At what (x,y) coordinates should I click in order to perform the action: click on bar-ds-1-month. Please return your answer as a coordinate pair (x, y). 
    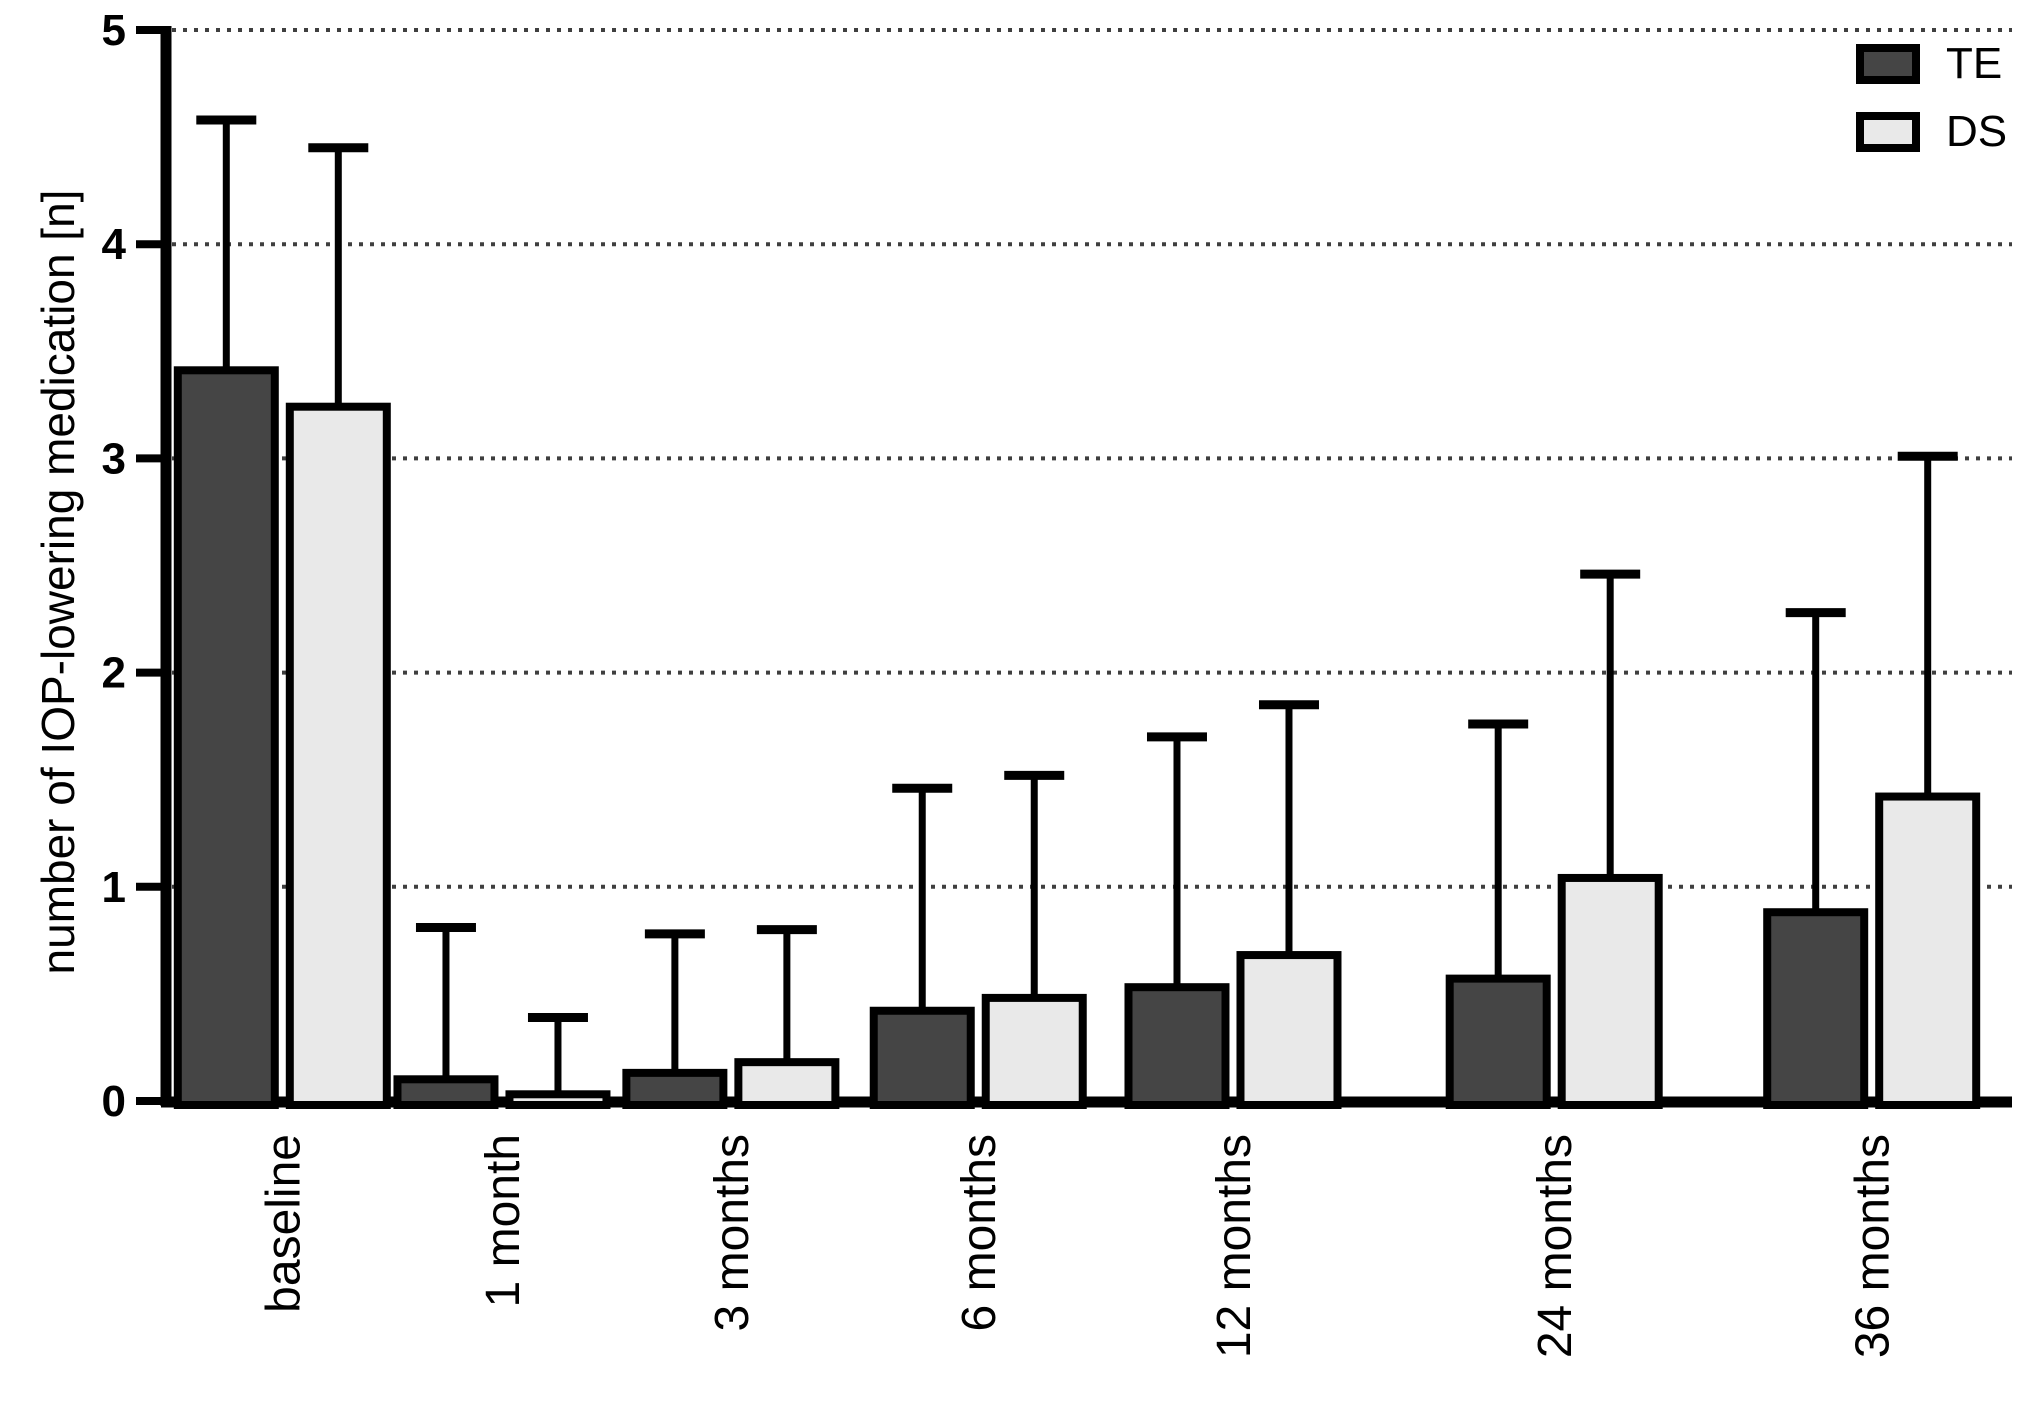
    Looking at the image, I should click on (558, 1100).